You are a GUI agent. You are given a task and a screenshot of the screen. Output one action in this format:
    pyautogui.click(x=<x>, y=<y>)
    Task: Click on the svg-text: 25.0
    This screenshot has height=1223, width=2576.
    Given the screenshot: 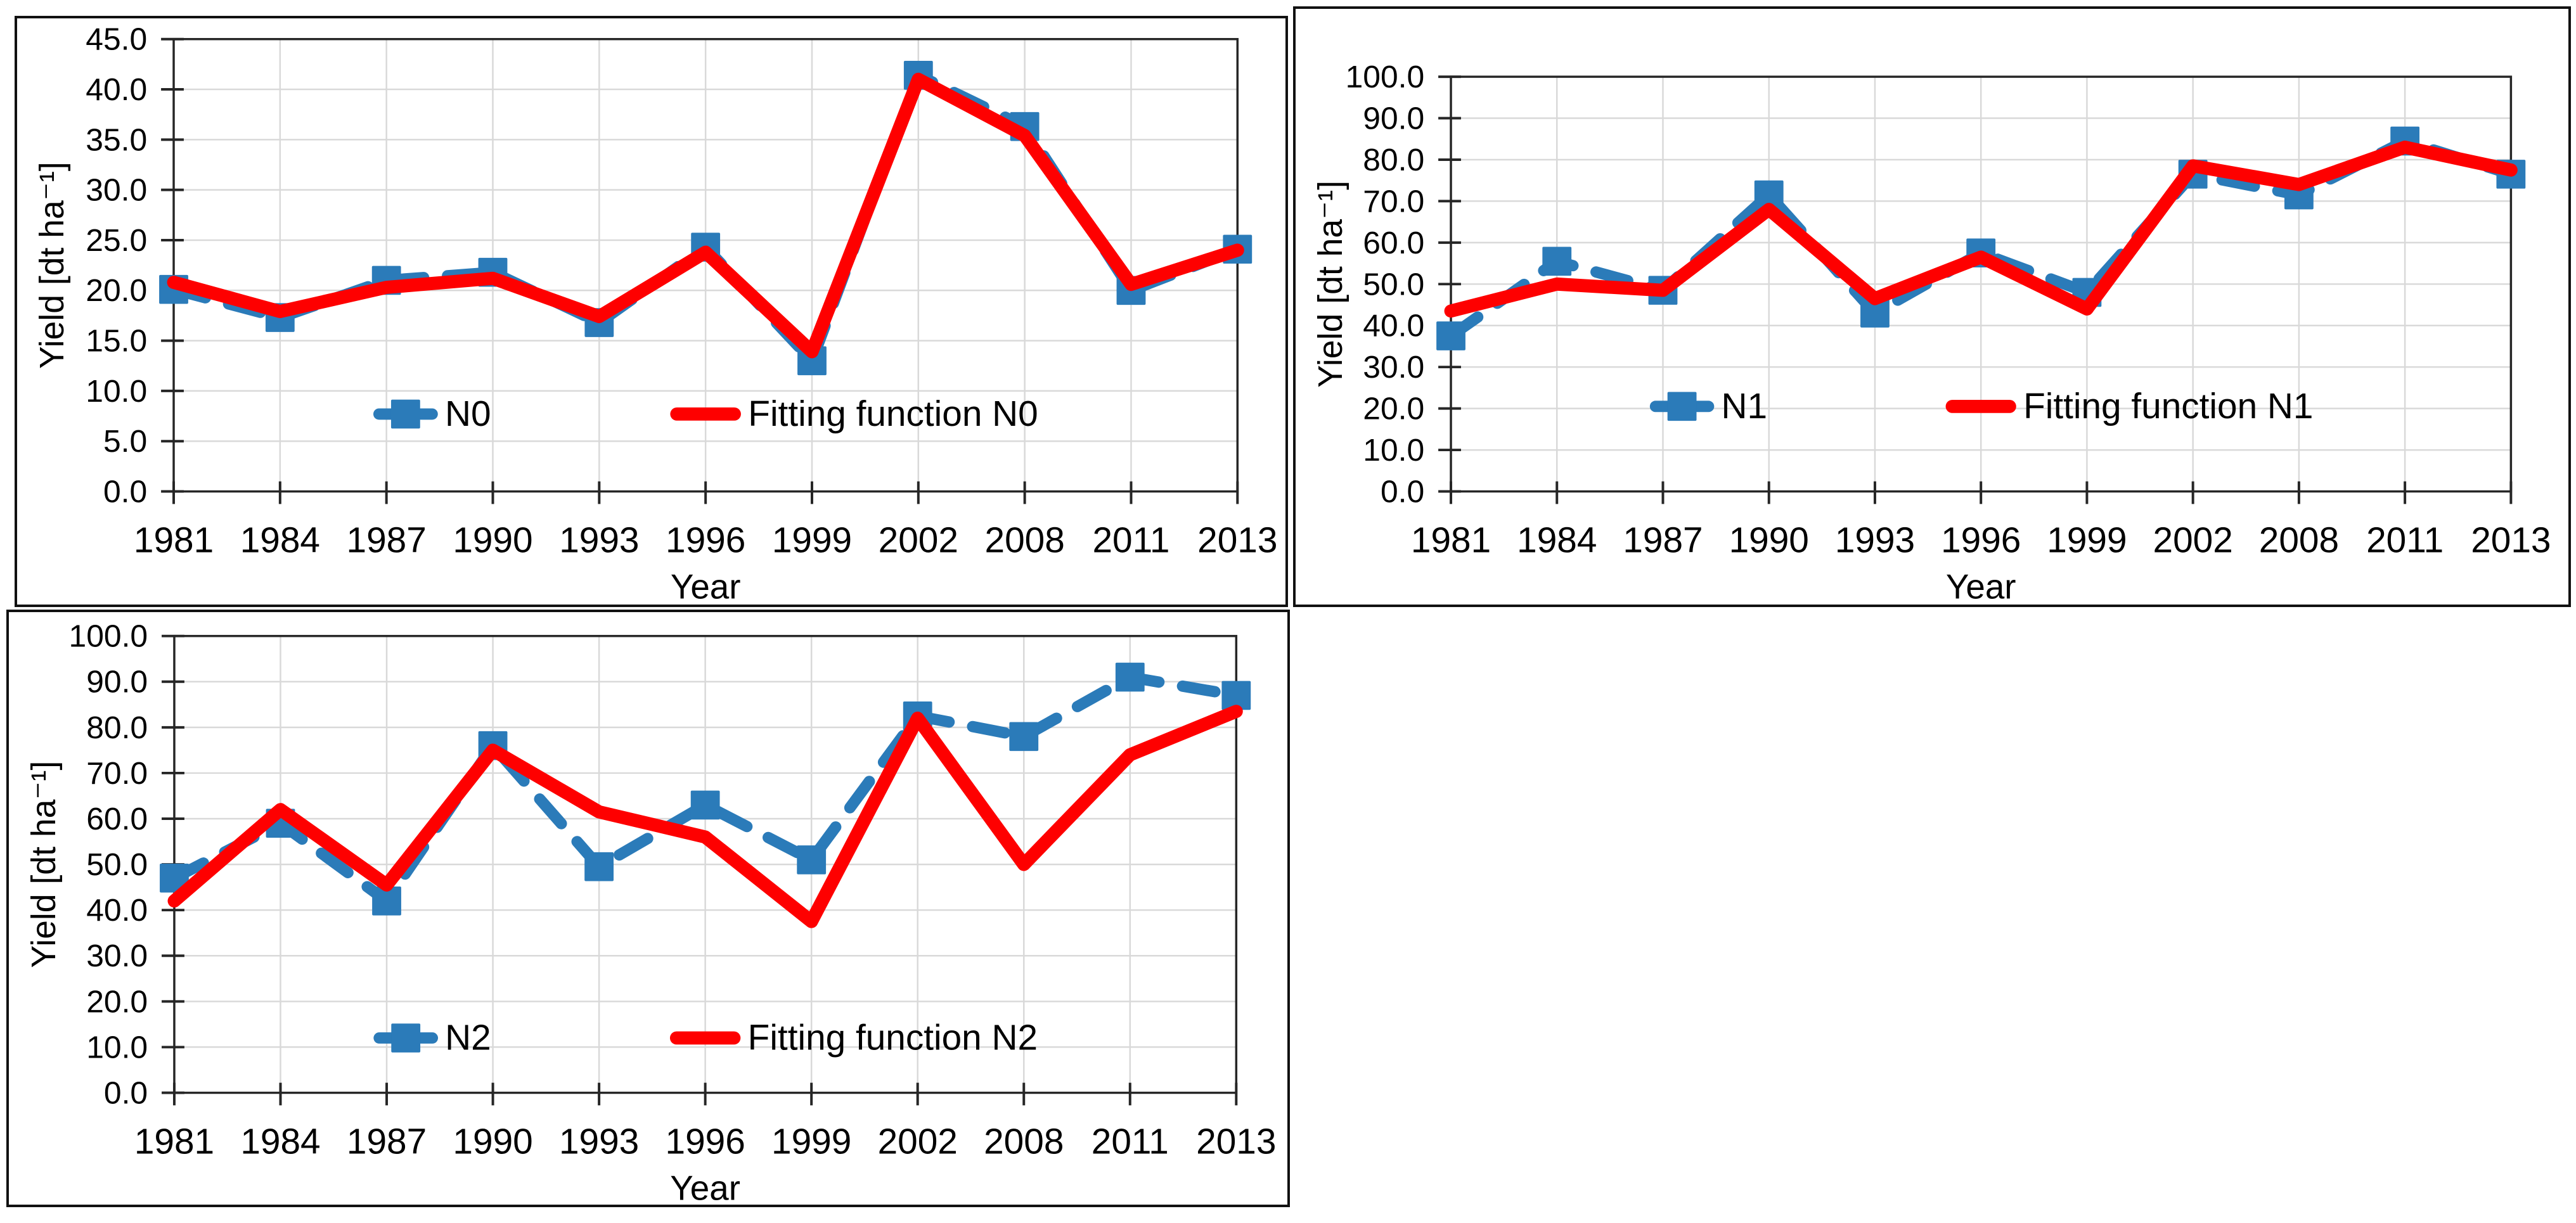 What is the action you would take?
    pyautogui.click(x=116, y=240)
    